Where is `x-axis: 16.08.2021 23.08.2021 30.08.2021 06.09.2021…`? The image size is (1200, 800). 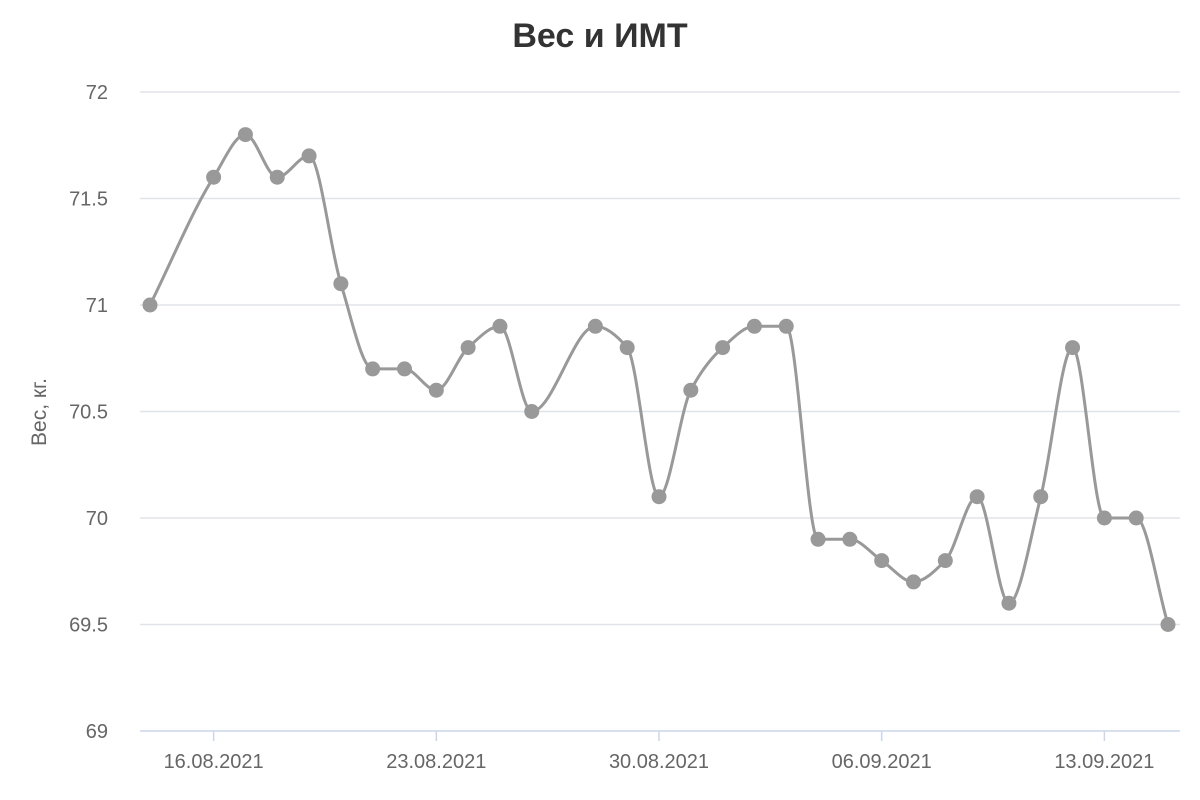
x-axis: 16.08.2021 23.08.2021 30.08.2021 06.09.2021… is located at coordinates (660, 751).